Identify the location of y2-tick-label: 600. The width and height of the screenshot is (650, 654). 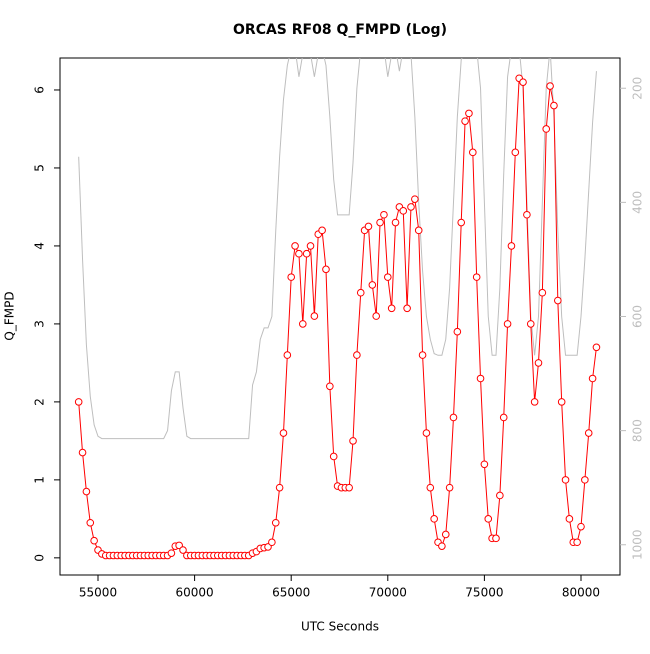
(638, 316).